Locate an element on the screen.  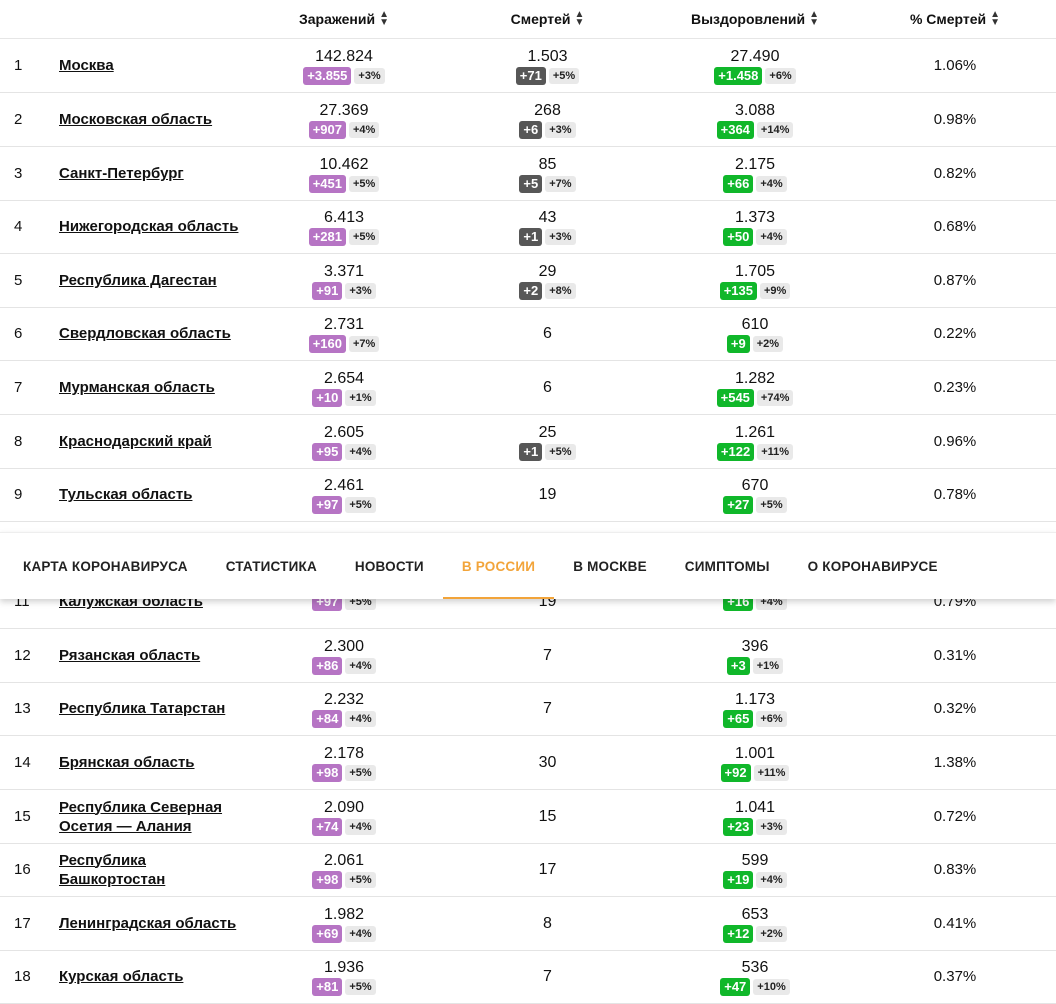
header-death-rate-label: % Смертей is located at coordinates (948, 19).